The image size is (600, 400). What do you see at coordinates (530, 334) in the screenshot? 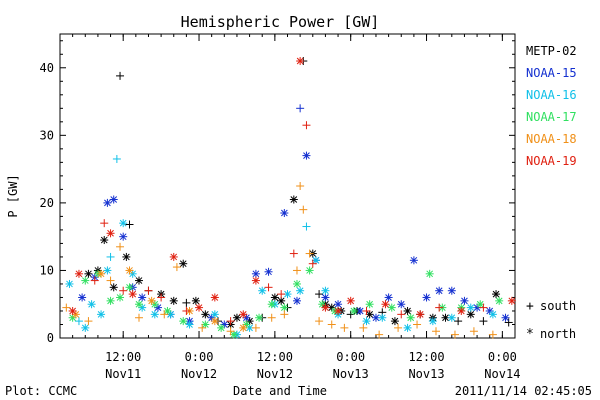
I see `marker-legend-symbol: *` at bounding box center [530, 334].